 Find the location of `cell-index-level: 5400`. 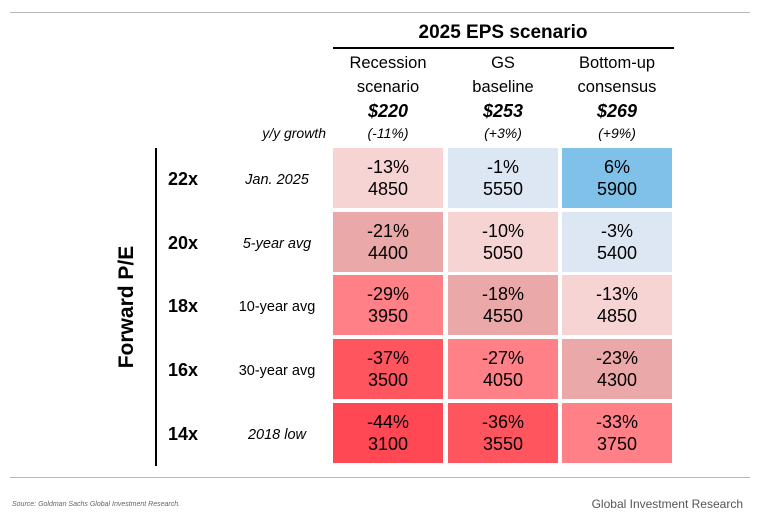

cell-index-level: 5400 is located at coordinates (617, 253).